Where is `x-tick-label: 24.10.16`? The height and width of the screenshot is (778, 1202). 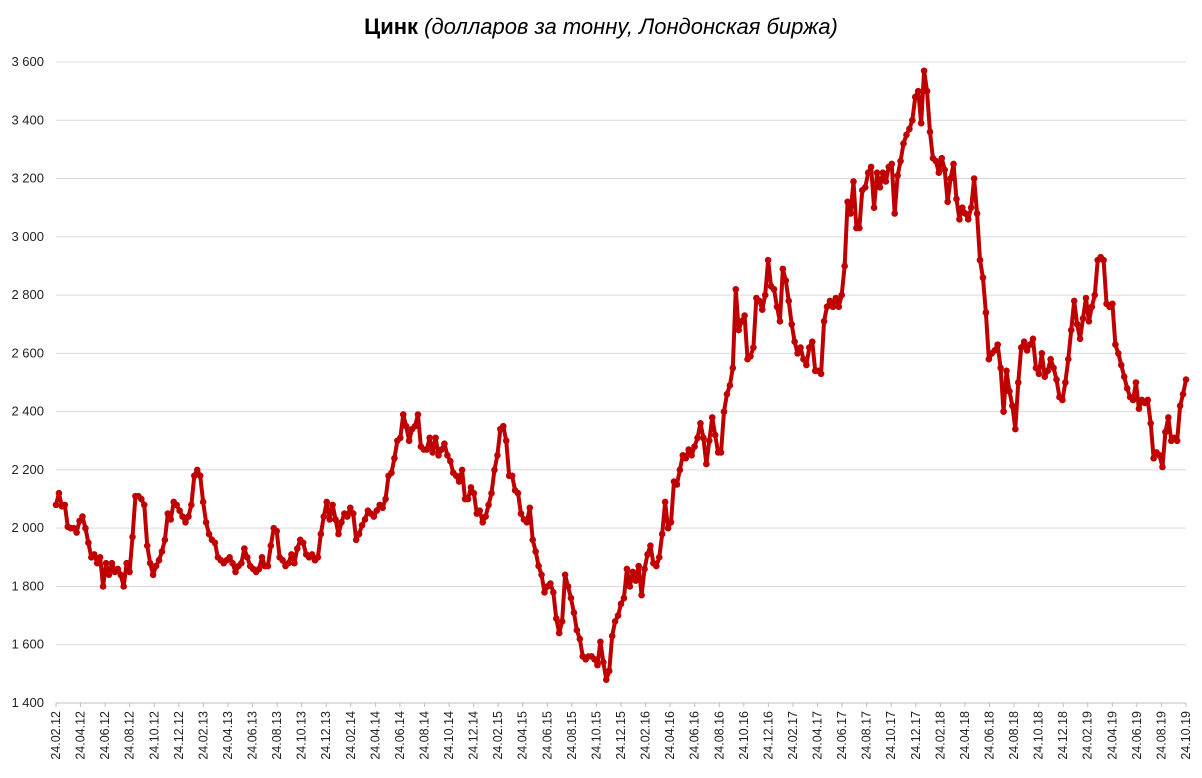 x-tick-label: 24.10.16 is located at coordinates (744, 735).